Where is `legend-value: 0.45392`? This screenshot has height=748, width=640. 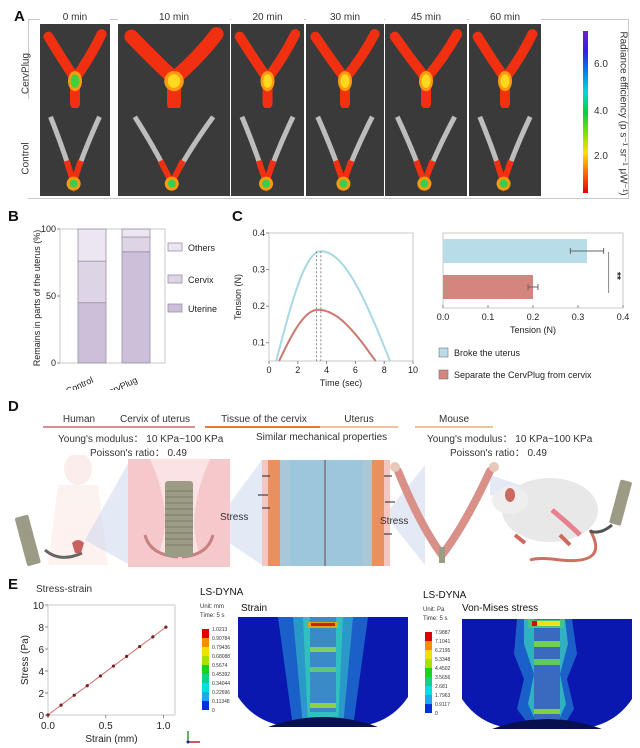
legend-value: 0.45392 is located at coordinates (221, 675).